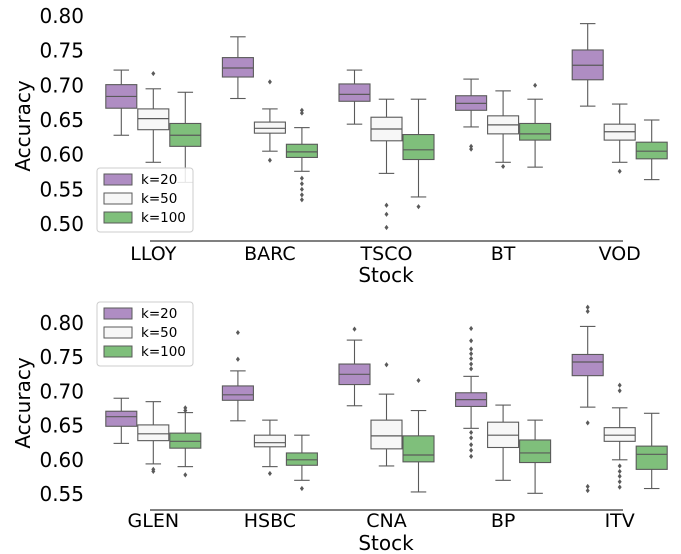  What do you see at coordinates (503, 521) in the screenshot?
I see `x-tick-label: BP` at bounding box center [503, 521].